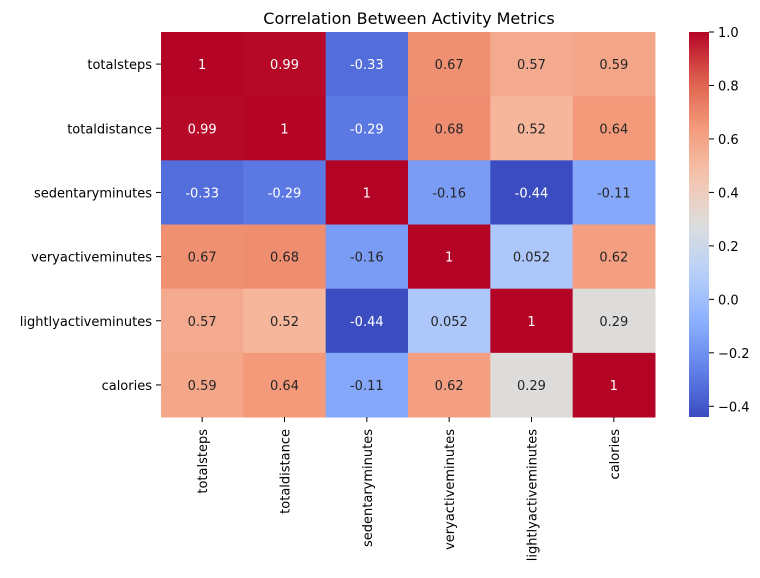 The height and width of the screenshot is (578, 760). What do you see at coordinates (728, 247) in the screenshot?
I see `colorbar-tick-label: 0.2` at bounding box center [728, 247].